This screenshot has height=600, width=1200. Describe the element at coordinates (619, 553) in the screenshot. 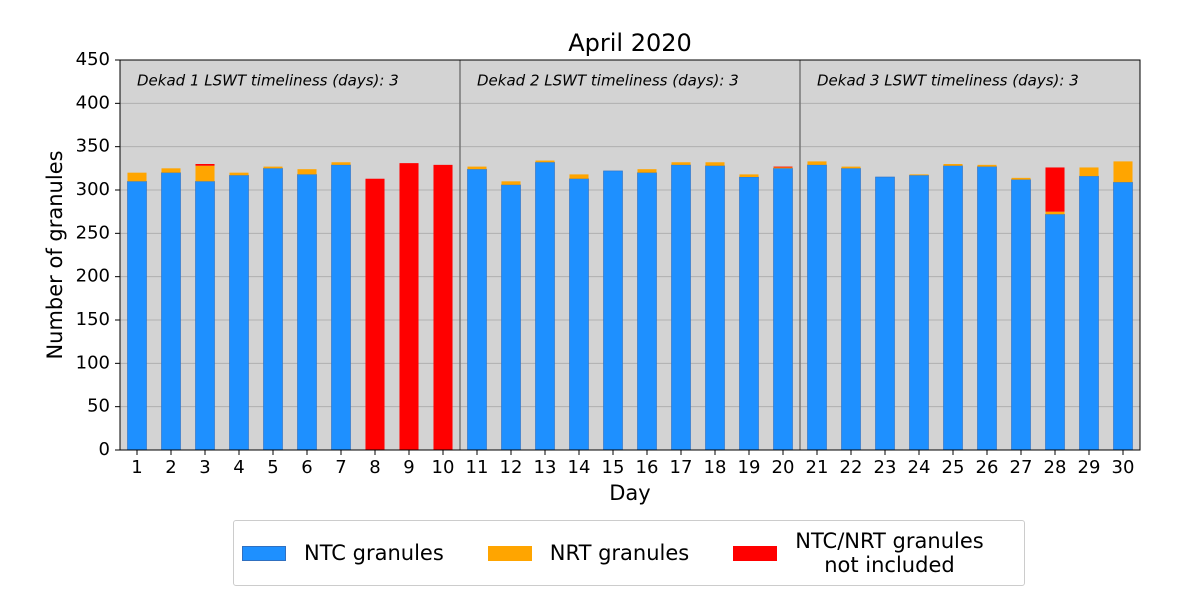

I see `legend-label: NRT granules` at that location.